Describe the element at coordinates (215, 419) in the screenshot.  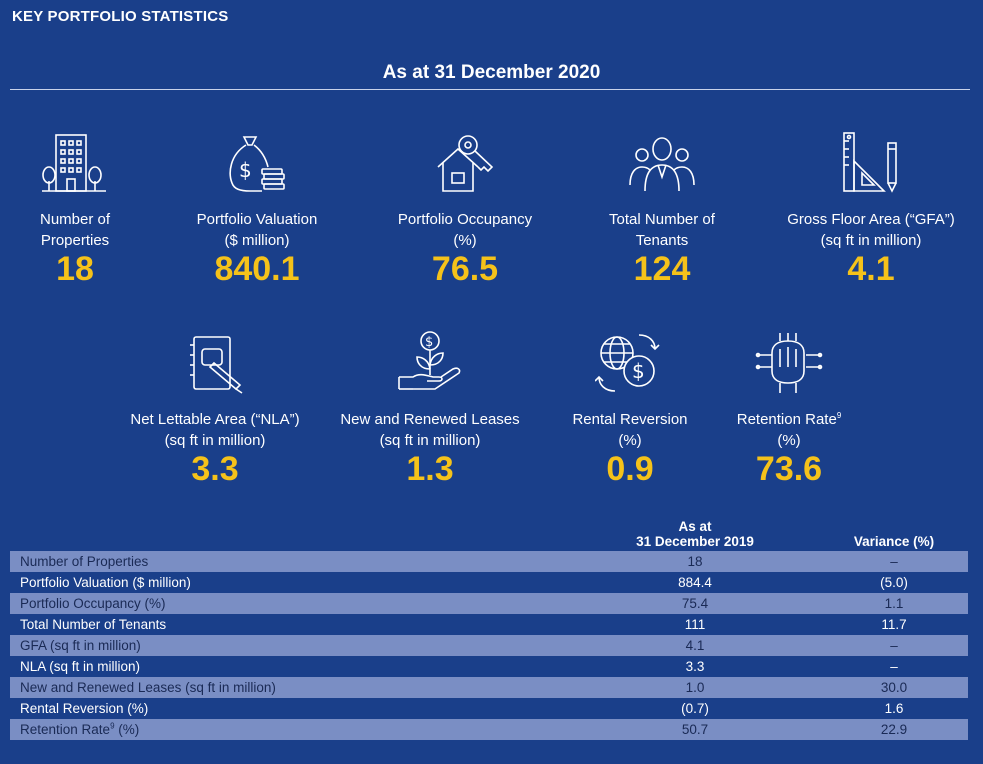
I see `stat-label-line1: Net Lettable Area (“NLA”)` at that location.